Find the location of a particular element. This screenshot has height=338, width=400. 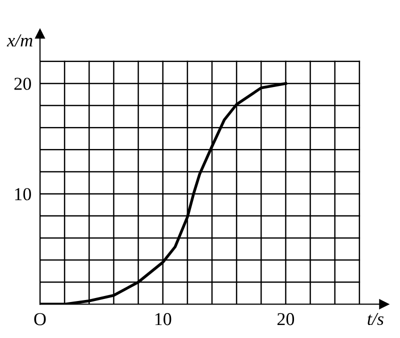

x-axis-title: t/s is located at coordinates (376, 319).